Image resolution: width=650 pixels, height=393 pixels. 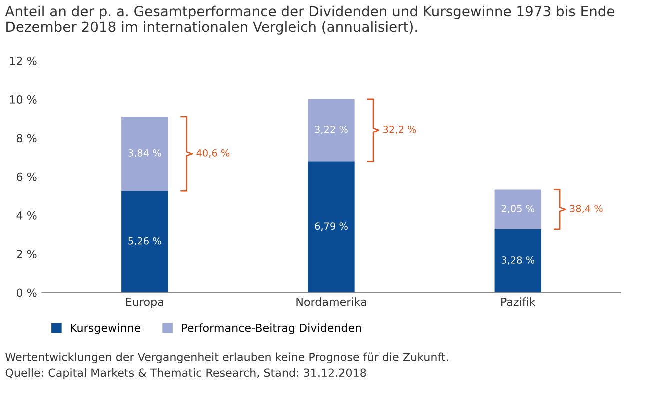 I want to click on x-tick-label: Nordamerika, so click(x=331, y=302).